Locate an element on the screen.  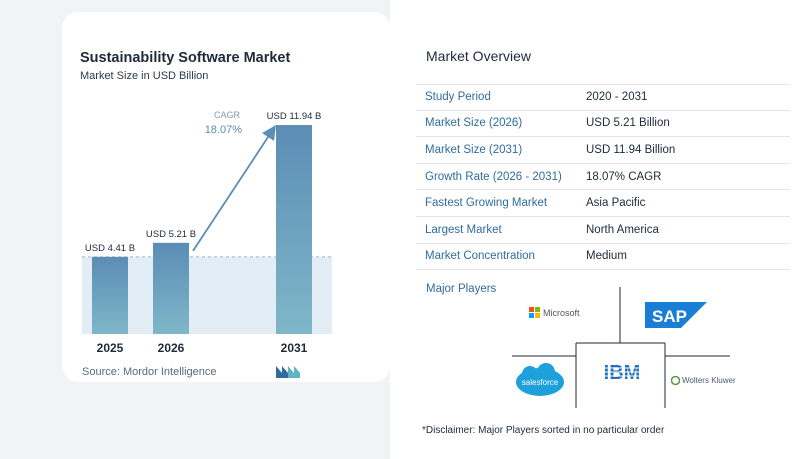
overview-row: Market Size (2031) USD 11.94 Billion is located at coordinates (603, 150).